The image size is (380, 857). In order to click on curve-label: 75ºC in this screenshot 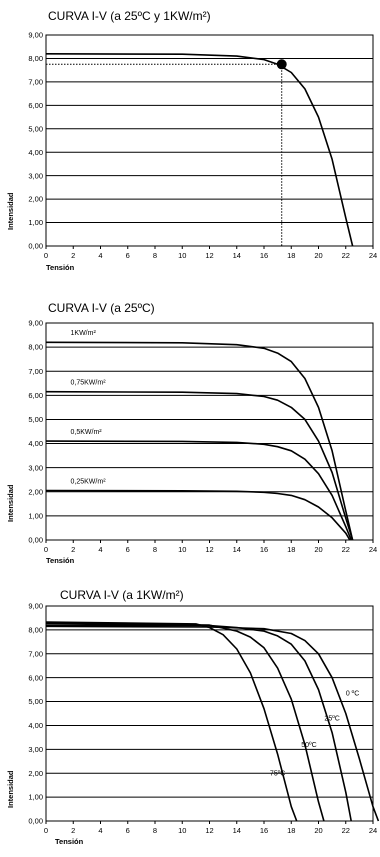, I will do `click(277, 774)`.